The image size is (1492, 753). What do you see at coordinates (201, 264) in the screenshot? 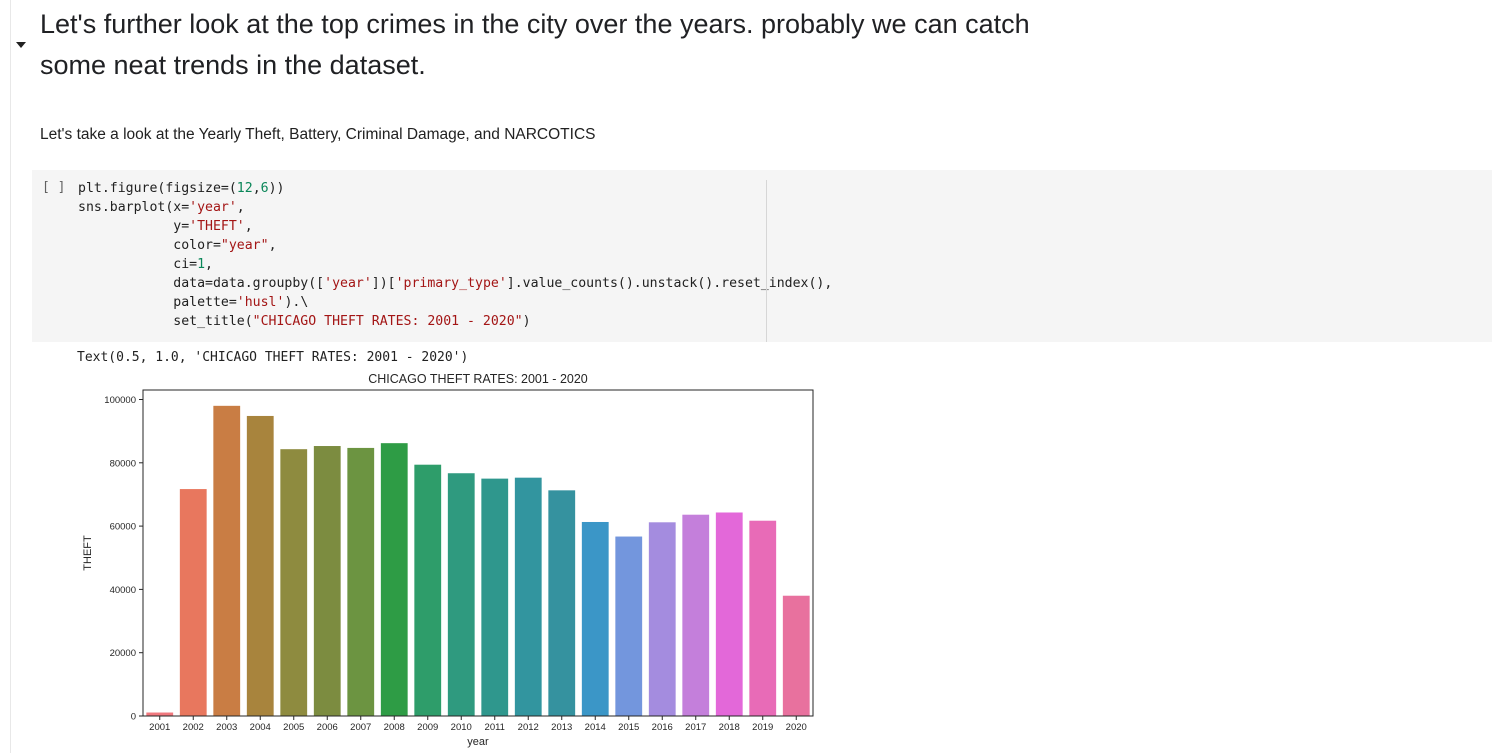
I see `code-number: 1` at bounding box center [201, 264].